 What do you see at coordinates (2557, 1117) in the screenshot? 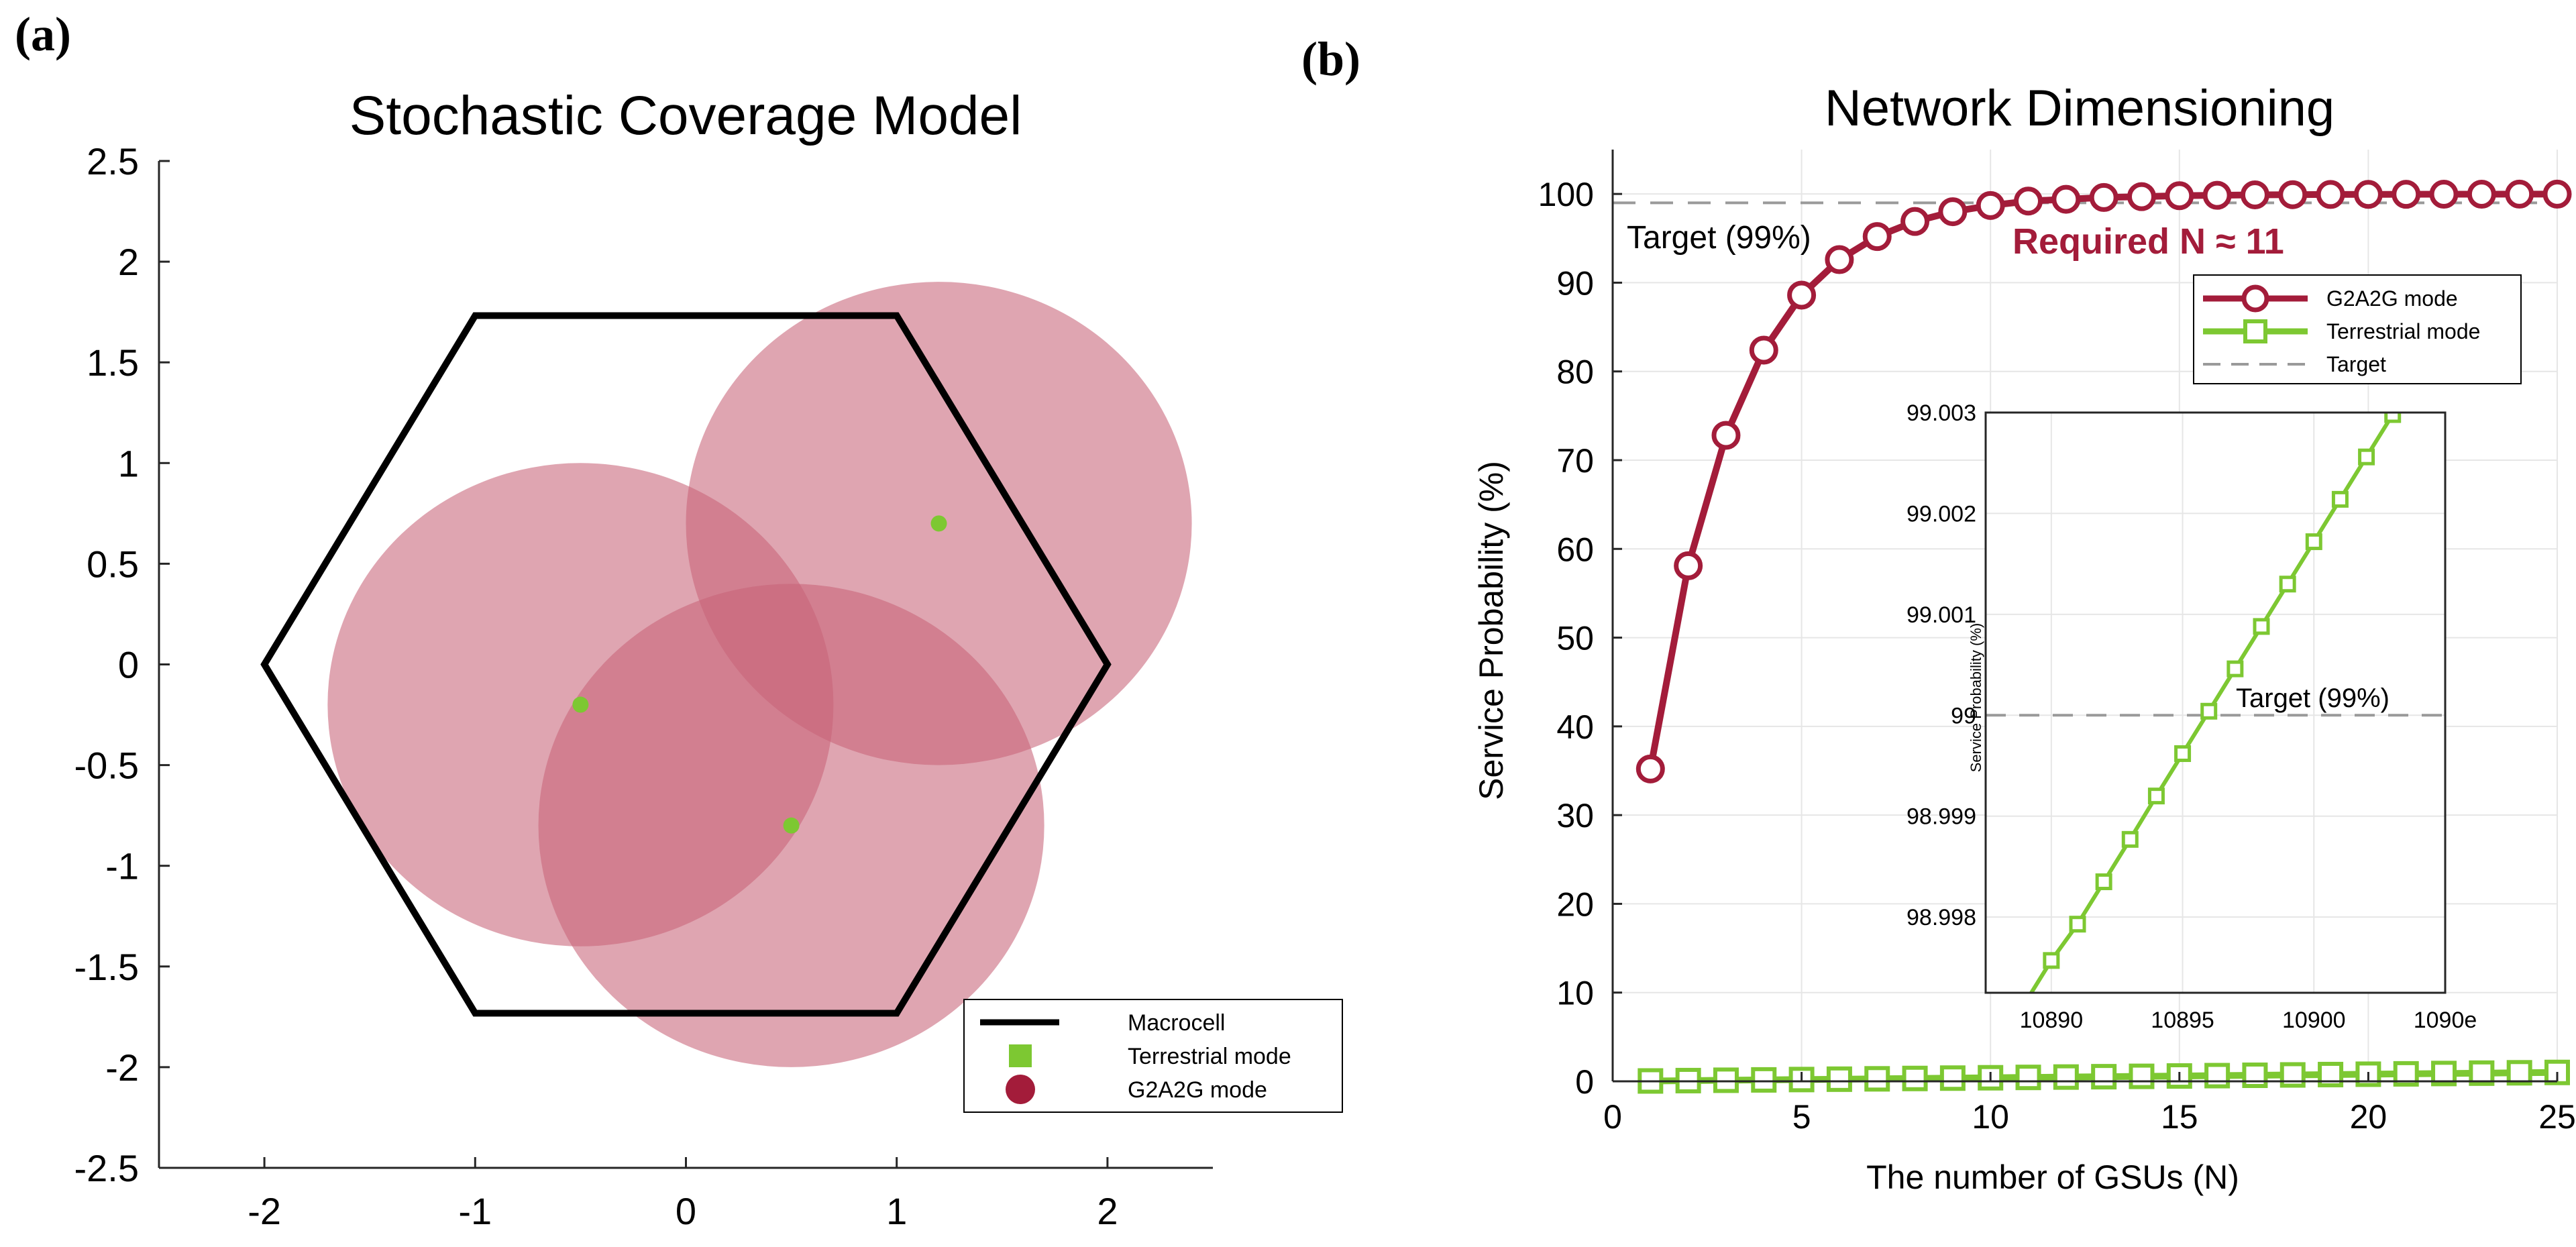
I see `x-tick-label: 25` at bounding box center [2557, 1117].